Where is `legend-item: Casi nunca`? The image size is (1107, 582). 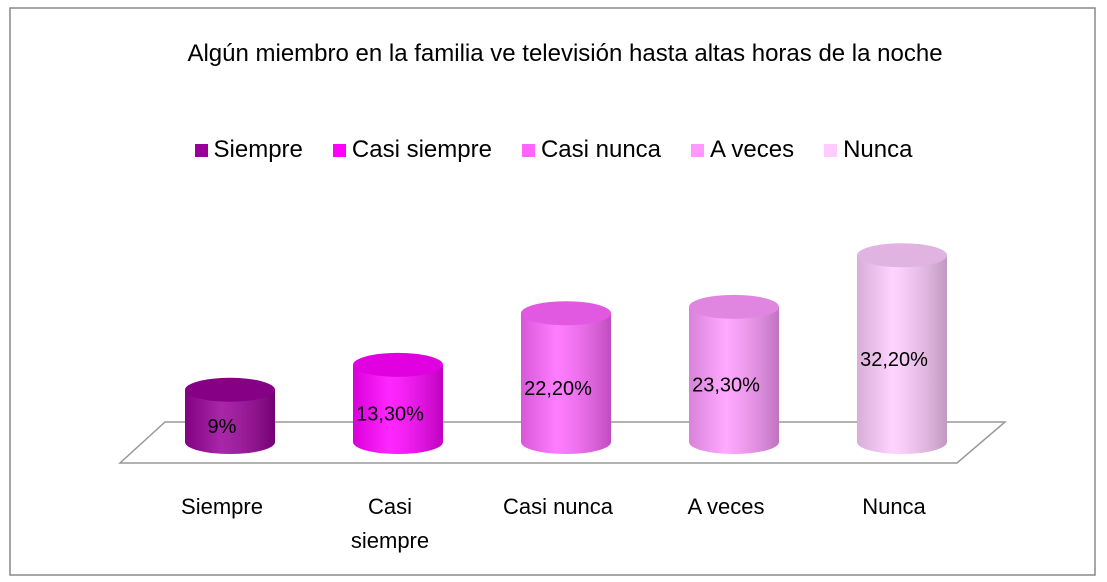
legend-item: Casi nunca is located at coordinates (591, 150).